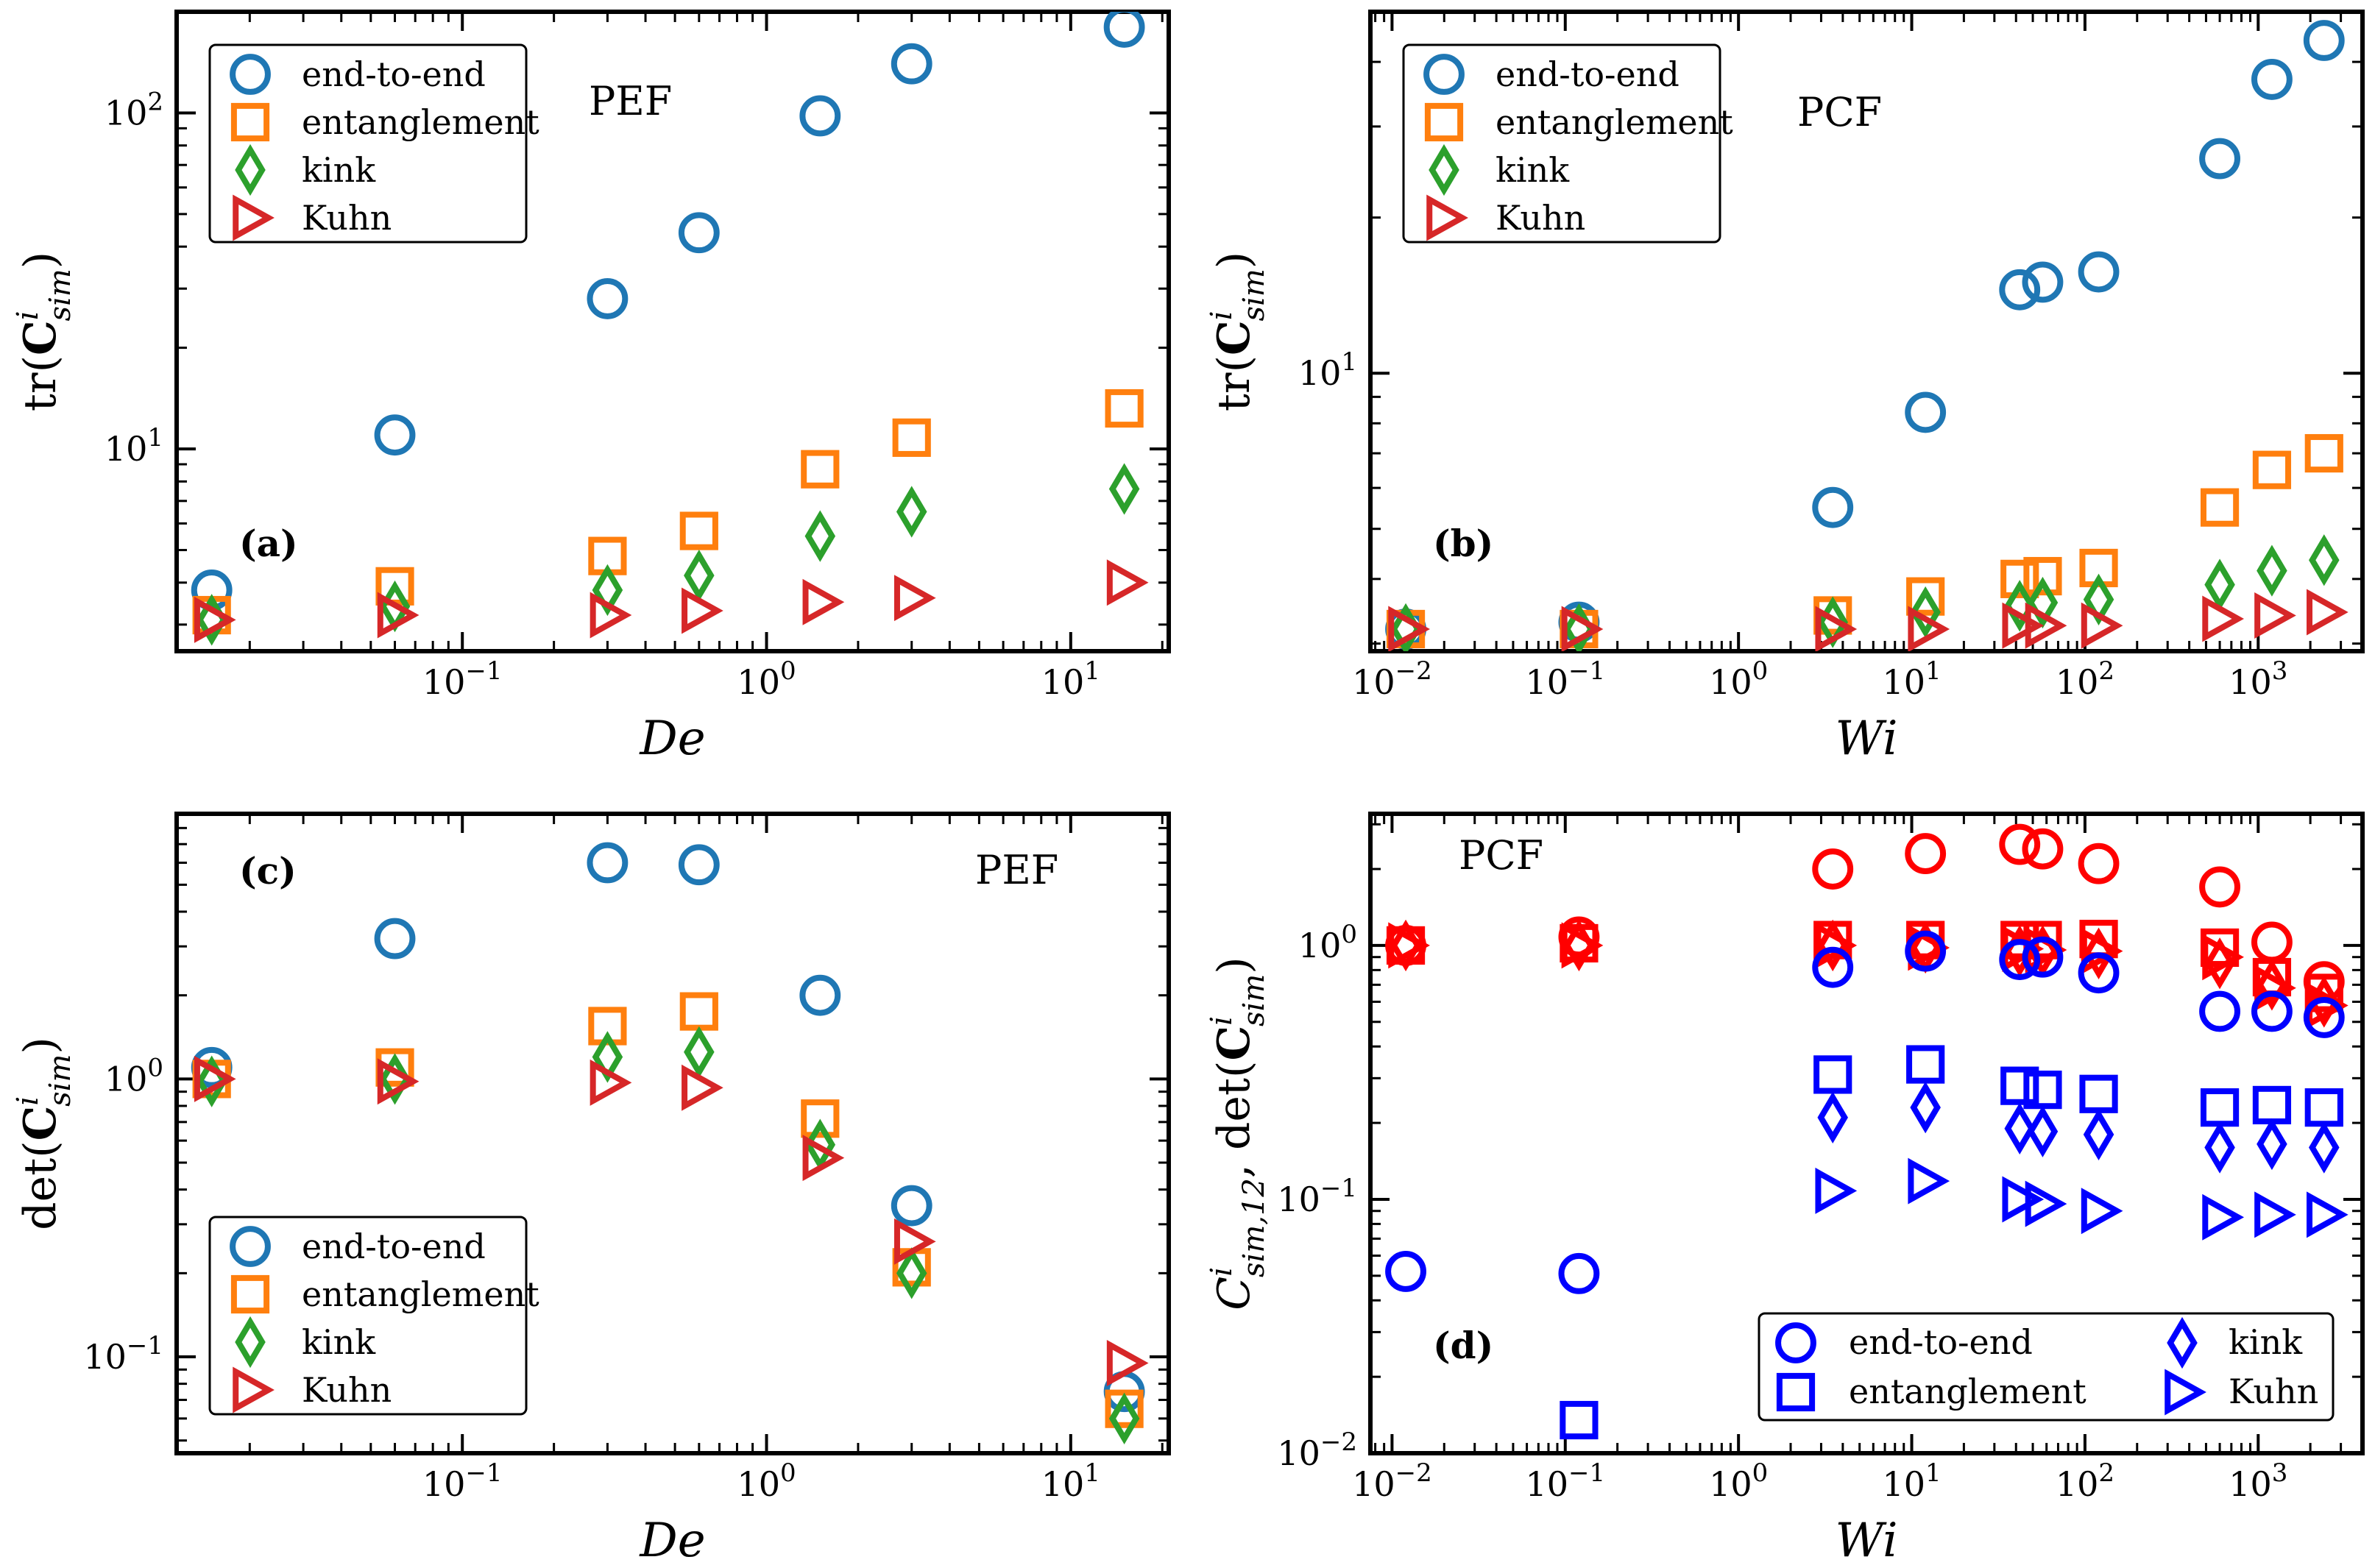  Describe the element at coordinates (766, 1481) in the screenshot. I see `x-tick-label: 10⁰` at that location.